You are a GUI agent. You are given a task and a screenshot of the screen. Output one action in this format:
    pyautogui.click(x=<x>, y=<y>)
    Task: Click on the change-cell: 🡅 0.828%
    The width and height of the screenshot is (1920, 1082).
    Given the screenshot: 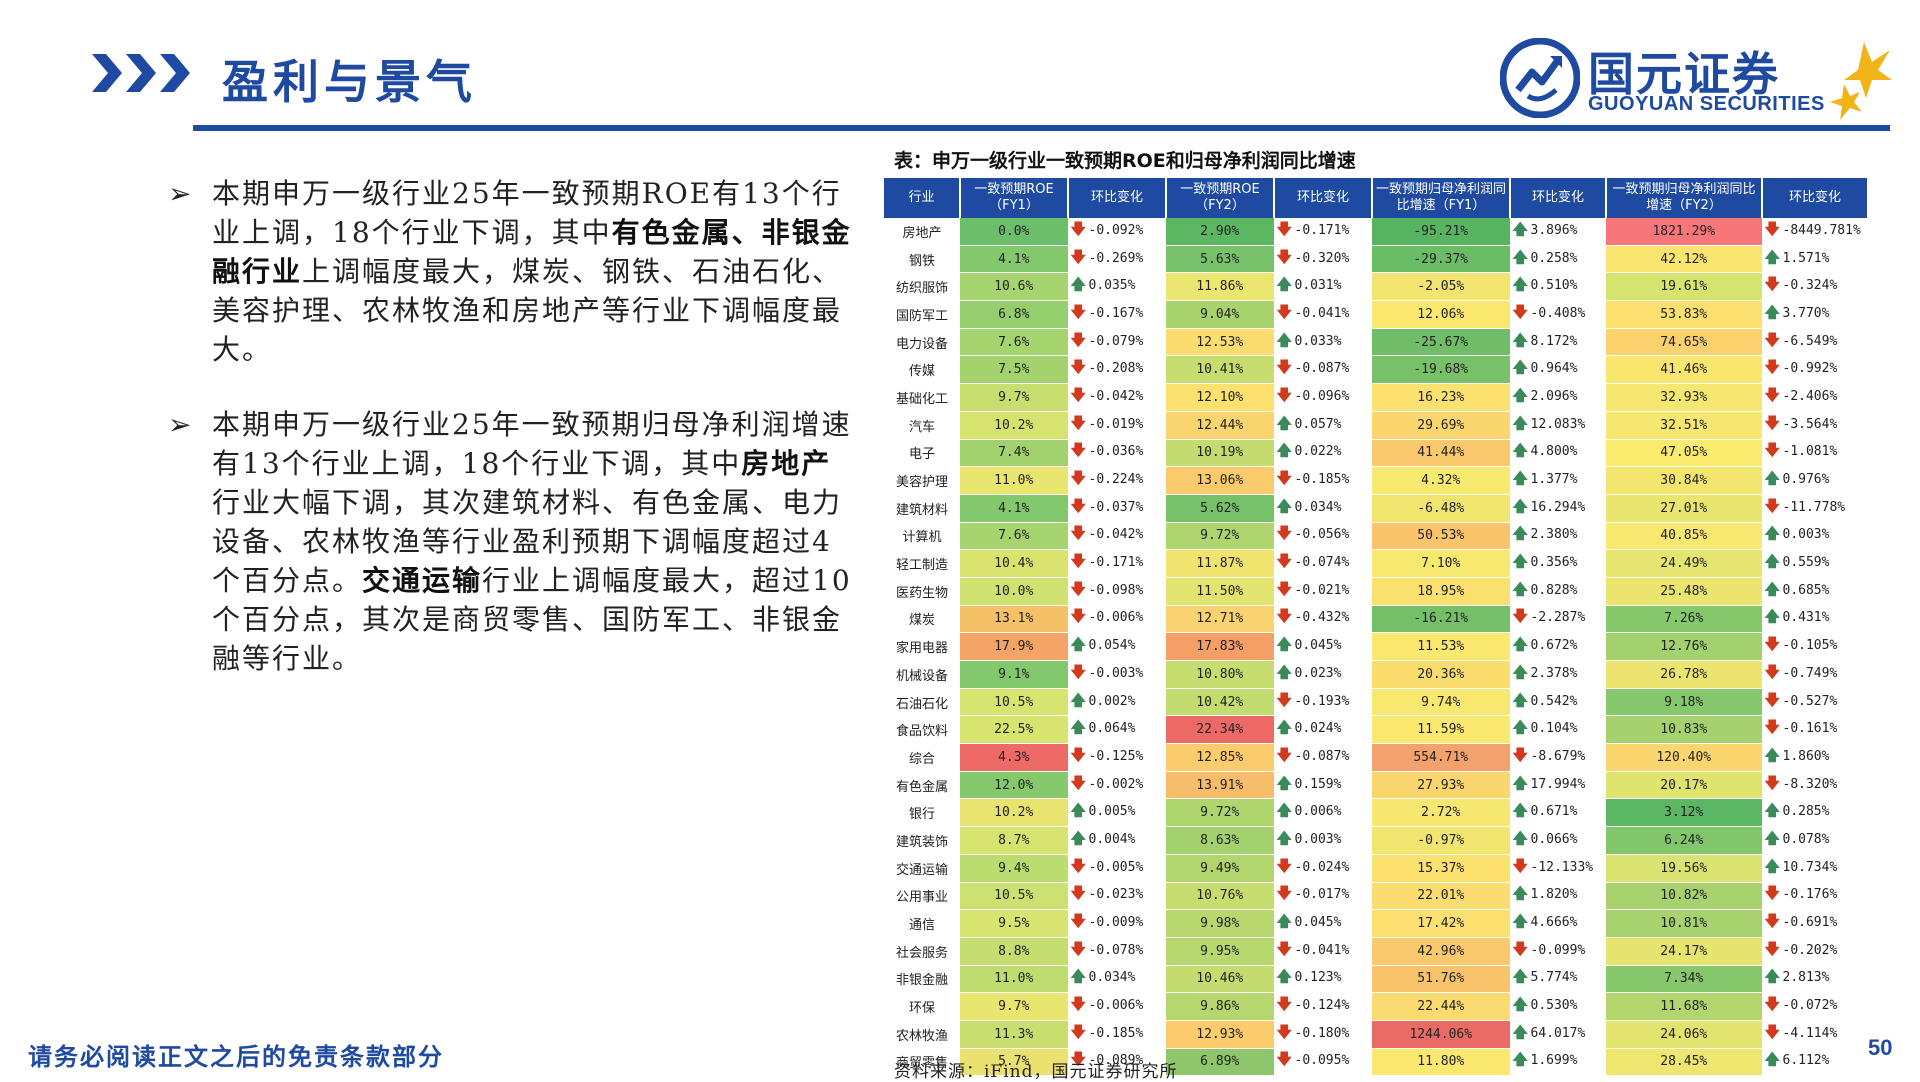 What is the action you would take?
    pyautogui.click(x=1558, y=591)
    